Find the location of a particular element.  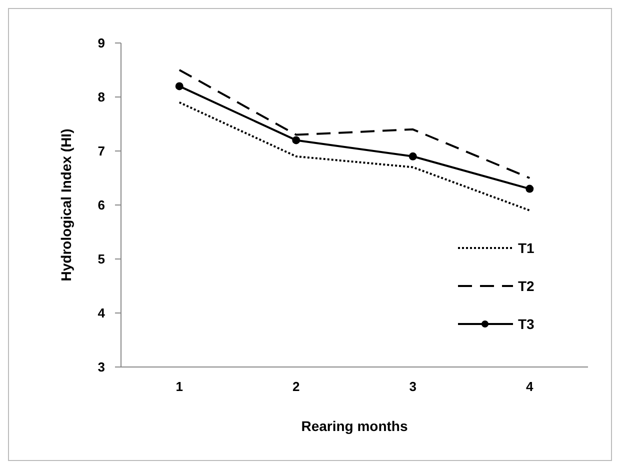

y-tick-label: 5 is located at coordinates (101, 259).